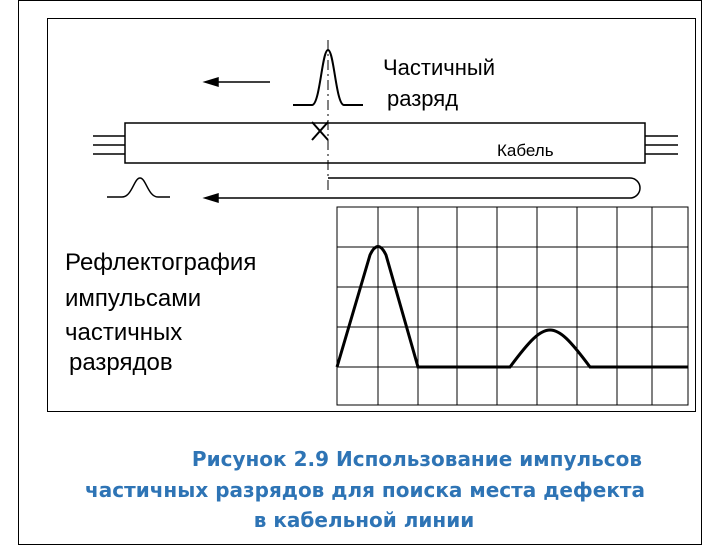 The width and height of the screenshot is (707, 546). I want to click on defect-mark, so click(320, 131).